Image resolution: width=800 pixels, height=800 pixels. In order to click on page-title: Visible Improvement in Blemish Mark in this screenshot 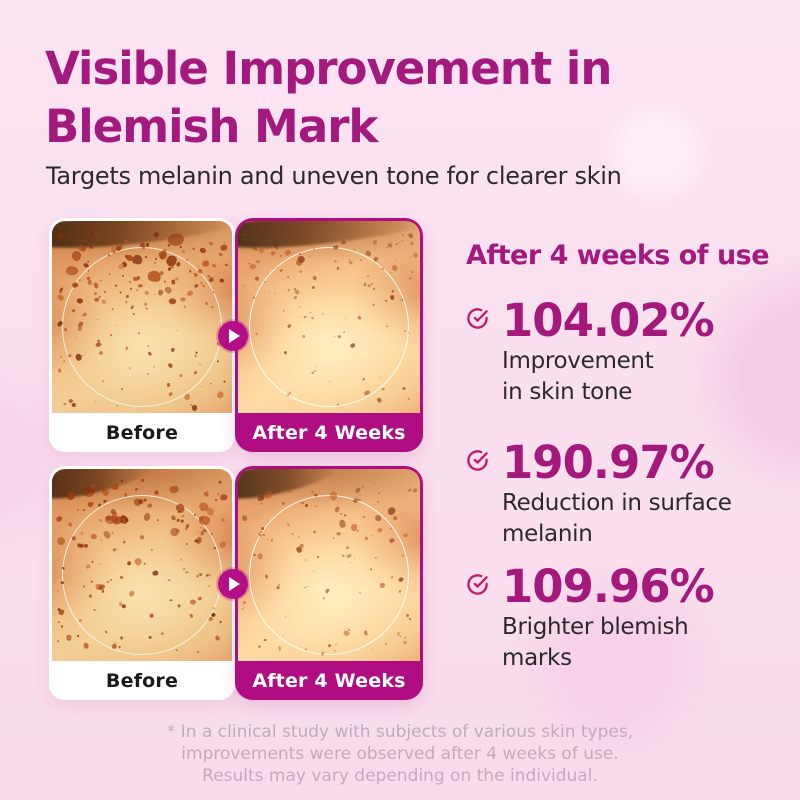, I will do `click(328, 98)`.